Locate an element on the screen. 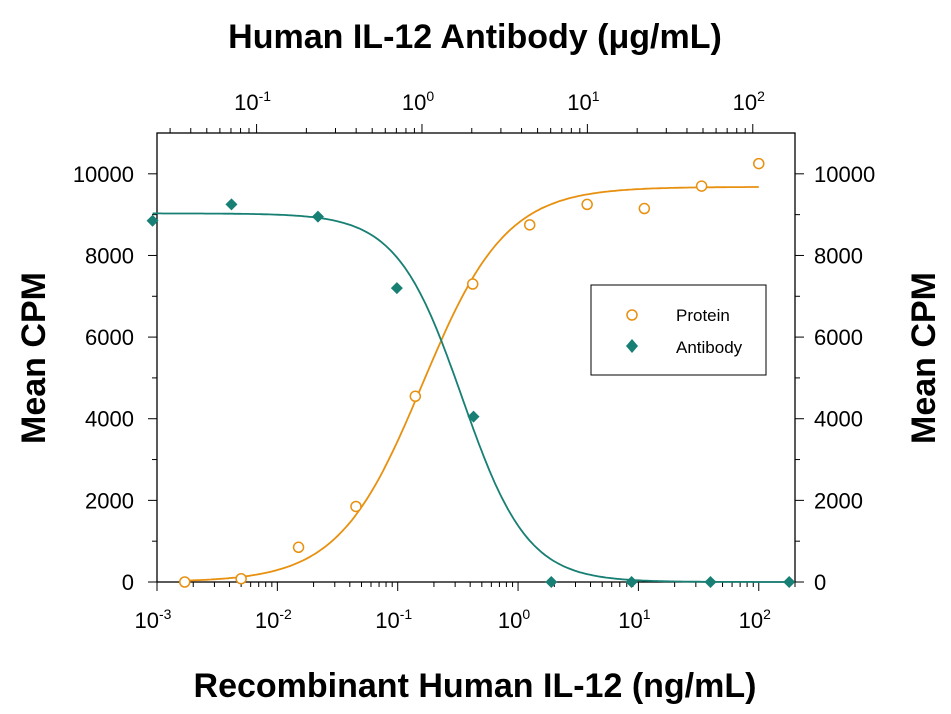  top-axis-title: Human IL-12 Antibody (μg/mL) is located at coordinates (475, 37).